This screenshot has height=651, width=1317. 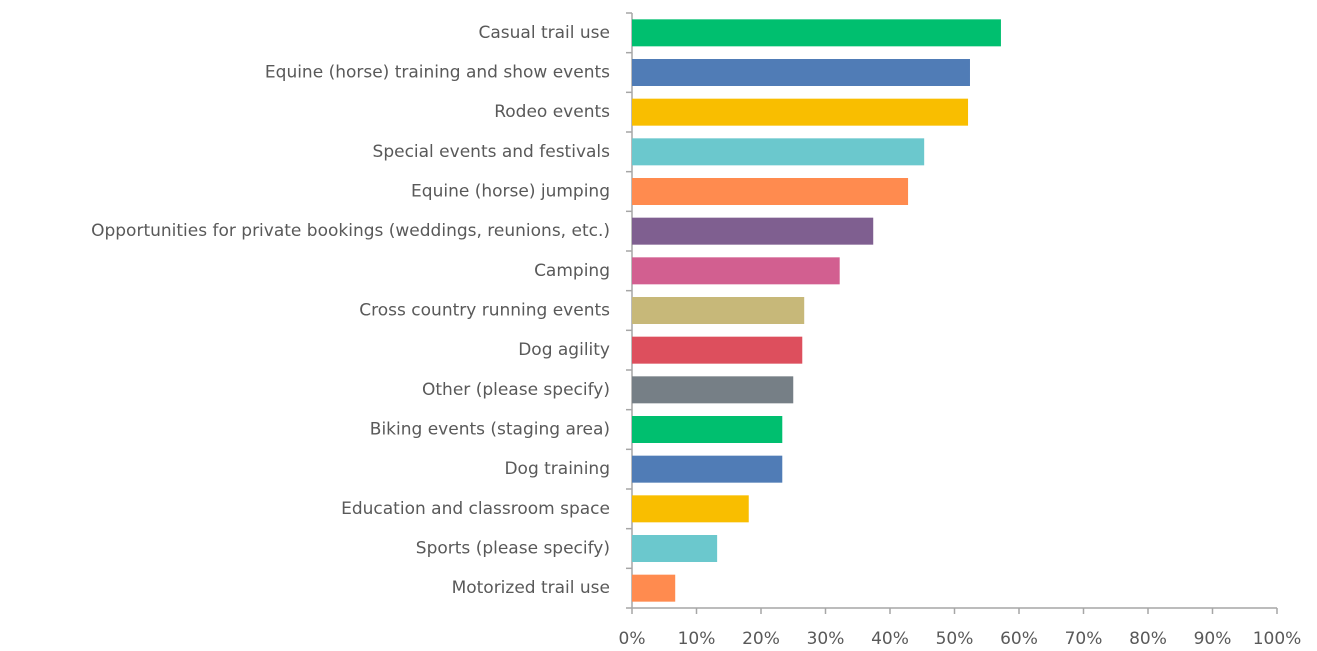 I want to click on x-tick-label: 40%, so click(x=890, y=639).